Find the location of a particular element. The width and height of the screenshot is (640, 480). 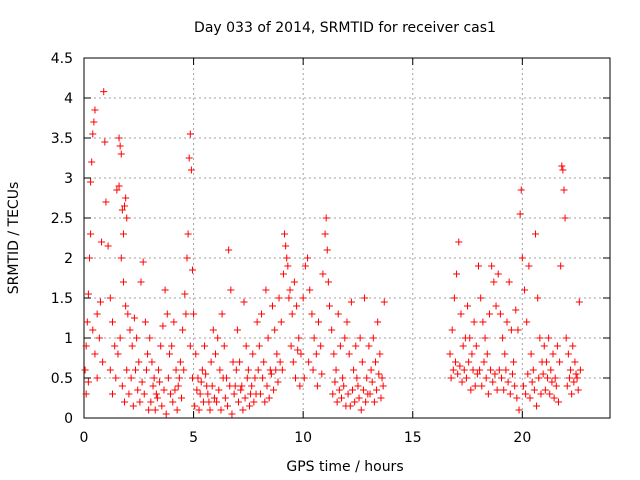

y-tick-label: 2.5 is located at coordinates (62, 219).